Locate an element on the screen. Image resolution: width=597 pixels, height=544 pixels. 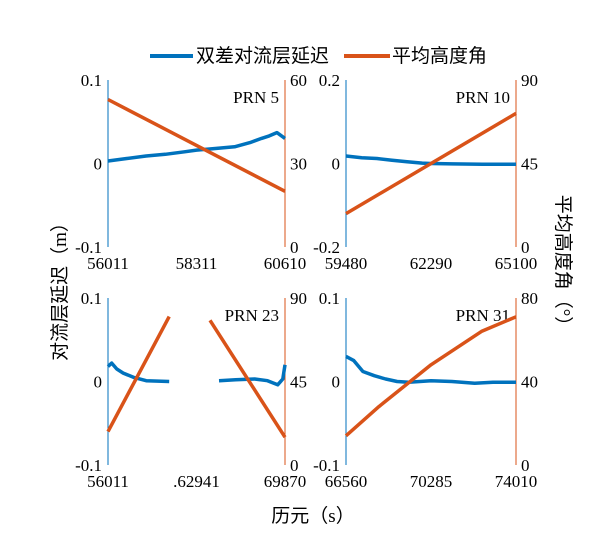
legend-label-left-series: 双差对流层延迟 is located at coordinates (262, 56).